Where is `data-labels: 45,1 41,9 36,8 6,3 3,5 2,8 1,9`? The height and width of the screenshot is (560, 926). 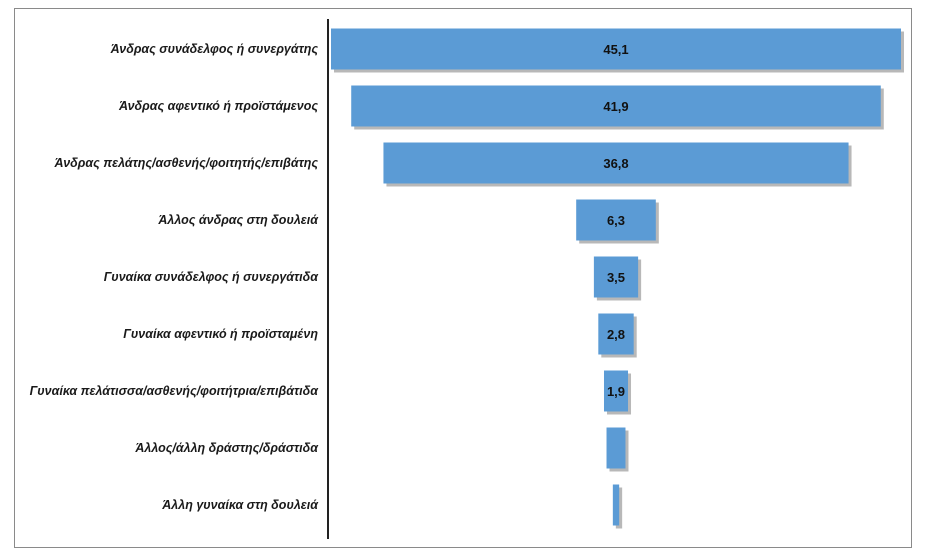 data-labels: 45,1 41,9 36,8 6,3 3,5 2,8 1,9 is located at coordinates (615, 220).